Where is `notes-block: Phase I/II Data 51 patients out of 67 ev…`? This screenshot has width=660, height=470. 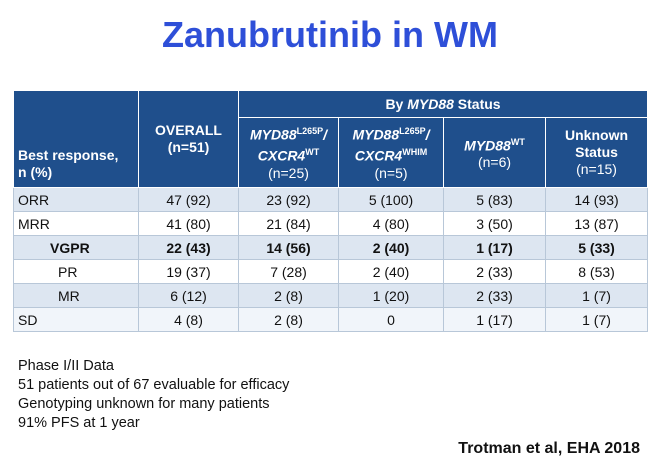 notes-block: Phase I/II Data 51 patients out of 67 ev… is located at coordinates (153, 395).